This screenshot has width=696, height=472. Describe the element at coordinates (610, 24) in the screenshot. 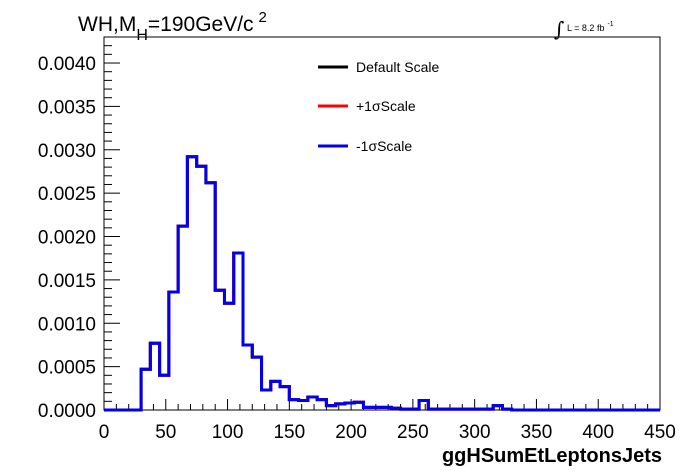

I see `lumi-superscript: -1` at that location.